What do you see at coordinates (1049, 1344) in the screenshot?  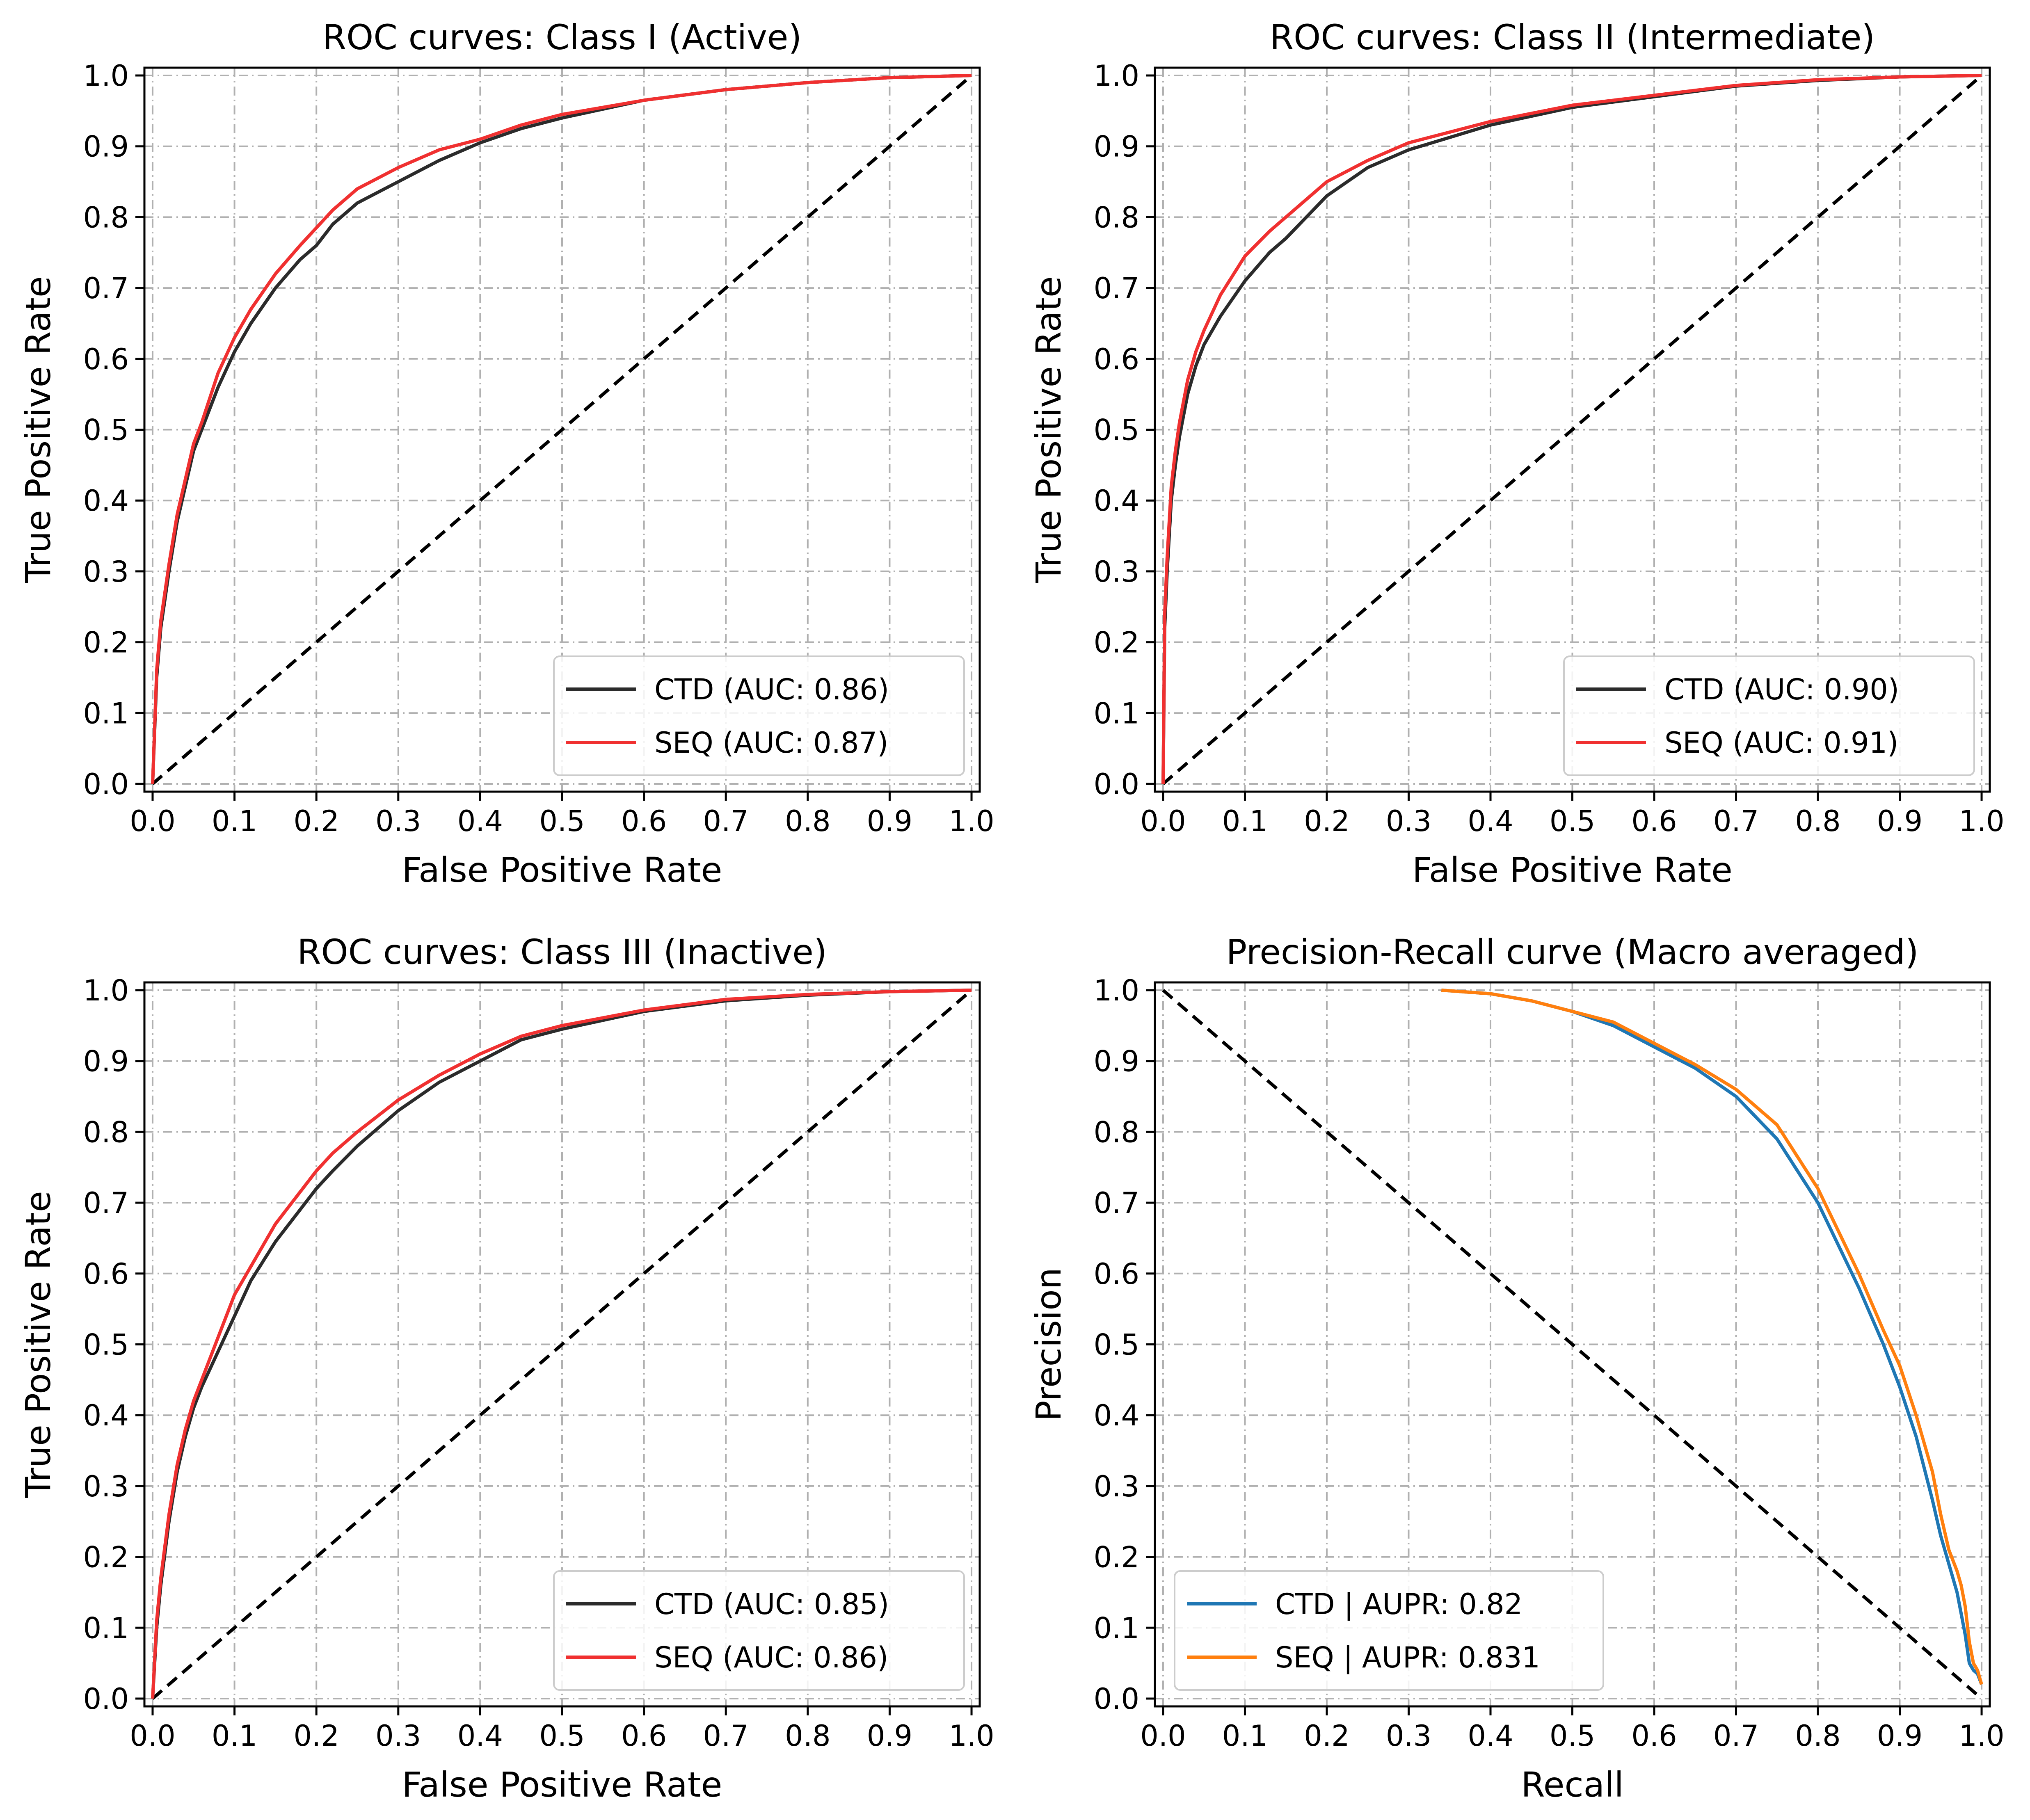 I see `y-axis-label: Precision` at bounding box center [1049, 1344].